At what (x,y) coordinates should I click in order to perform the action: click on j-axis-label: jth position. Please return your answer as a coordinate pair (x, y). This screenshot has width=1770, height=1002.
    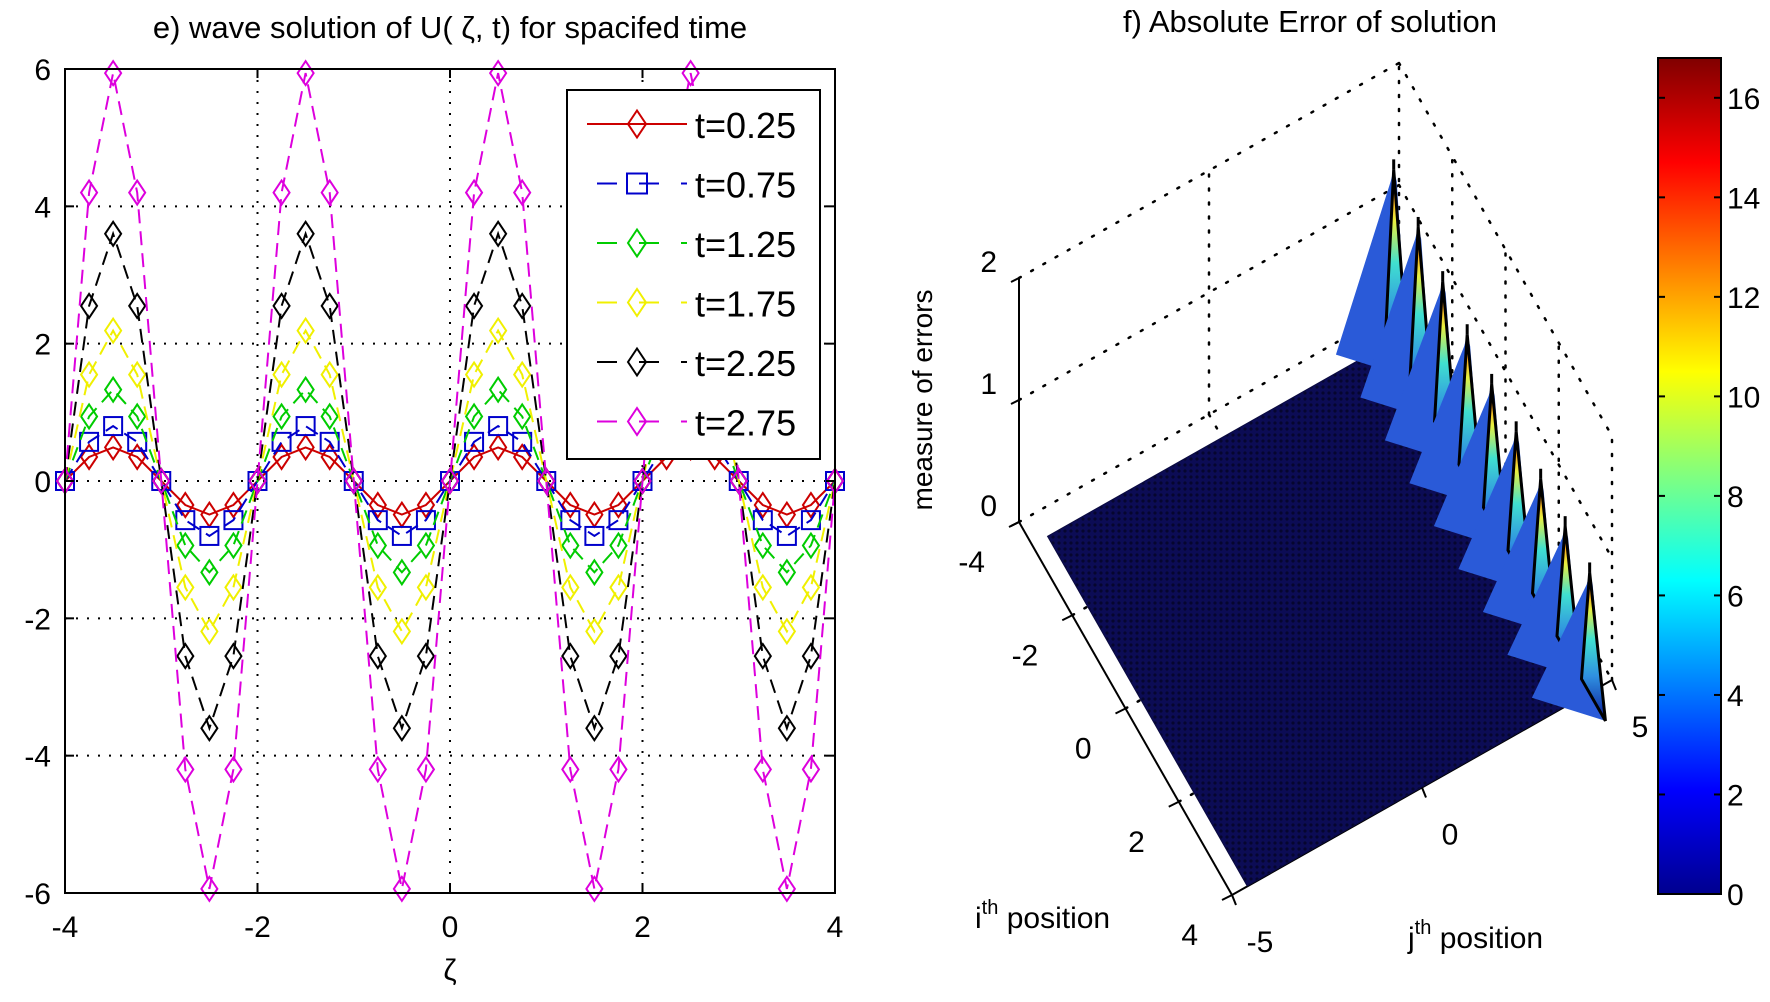
    Looking at the image, I should click on (1475, 936).